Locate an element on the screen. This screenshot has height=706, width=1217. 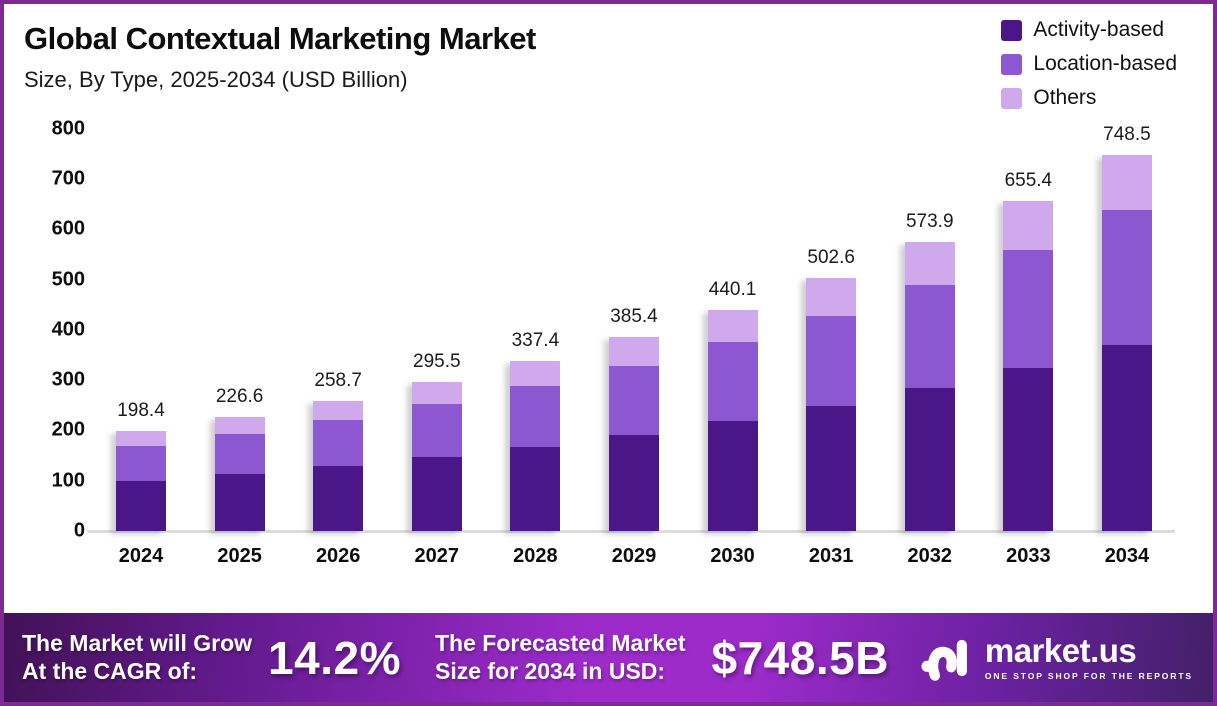
legend-swatch-others is located at coordinates (1012, 98).